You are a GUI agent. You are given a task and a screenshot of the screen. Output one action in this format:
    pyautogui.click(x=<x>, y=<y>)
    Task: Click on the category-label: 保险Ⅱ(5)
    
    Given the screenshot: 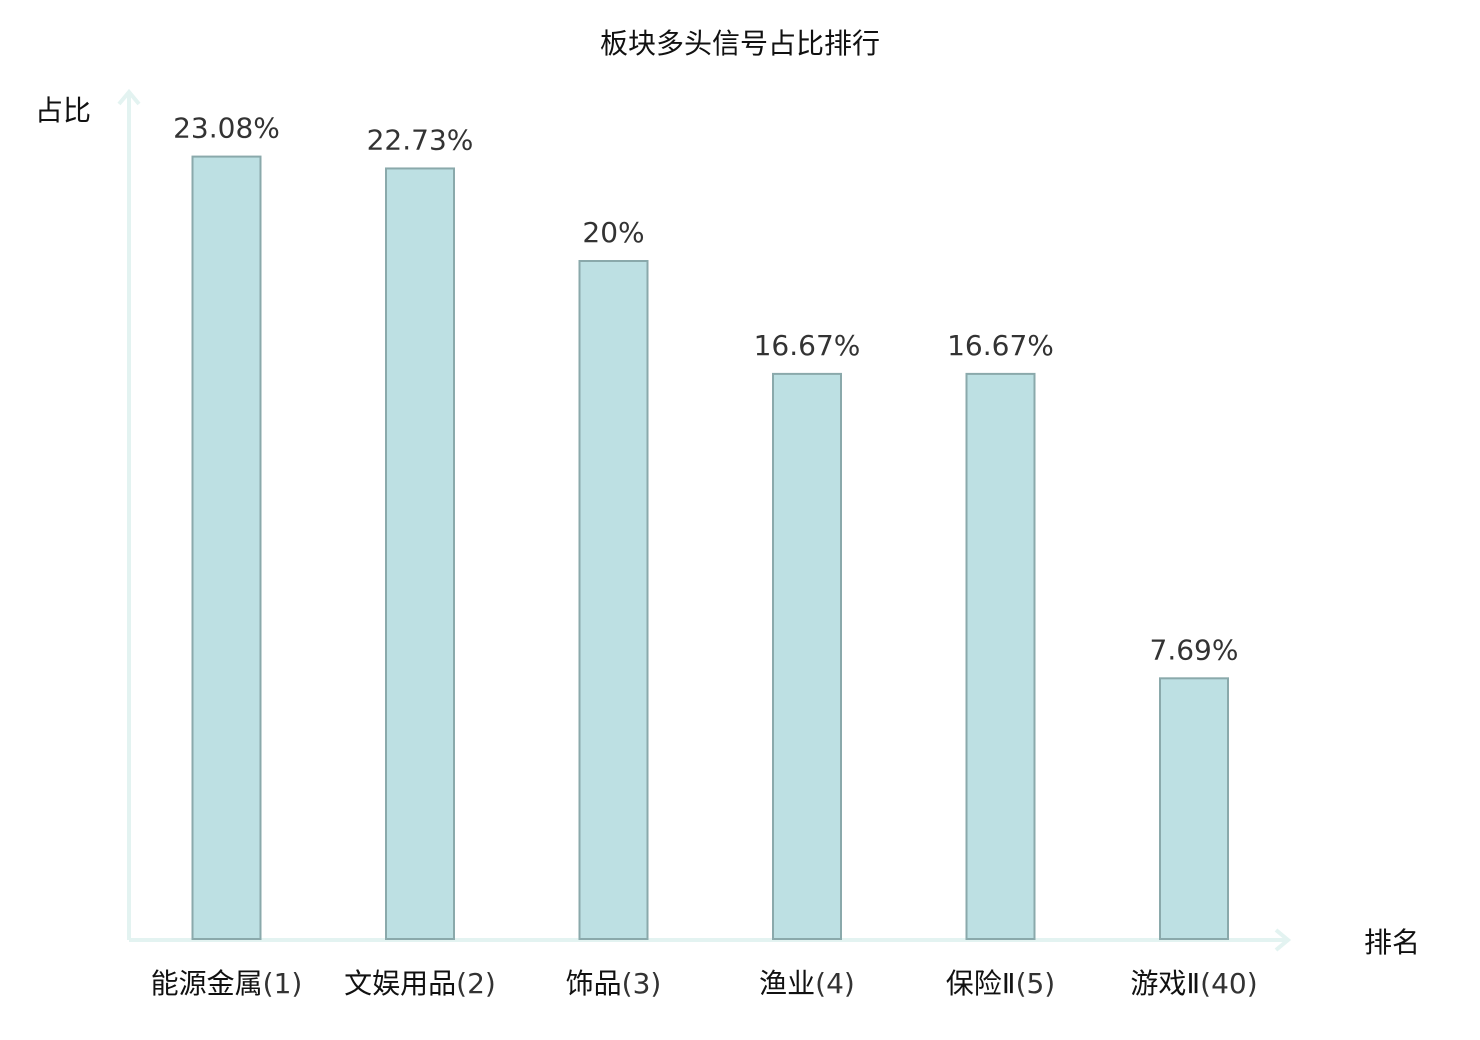 What is the action you would take?
    pyautogui.click(x=1000, y=983)
    